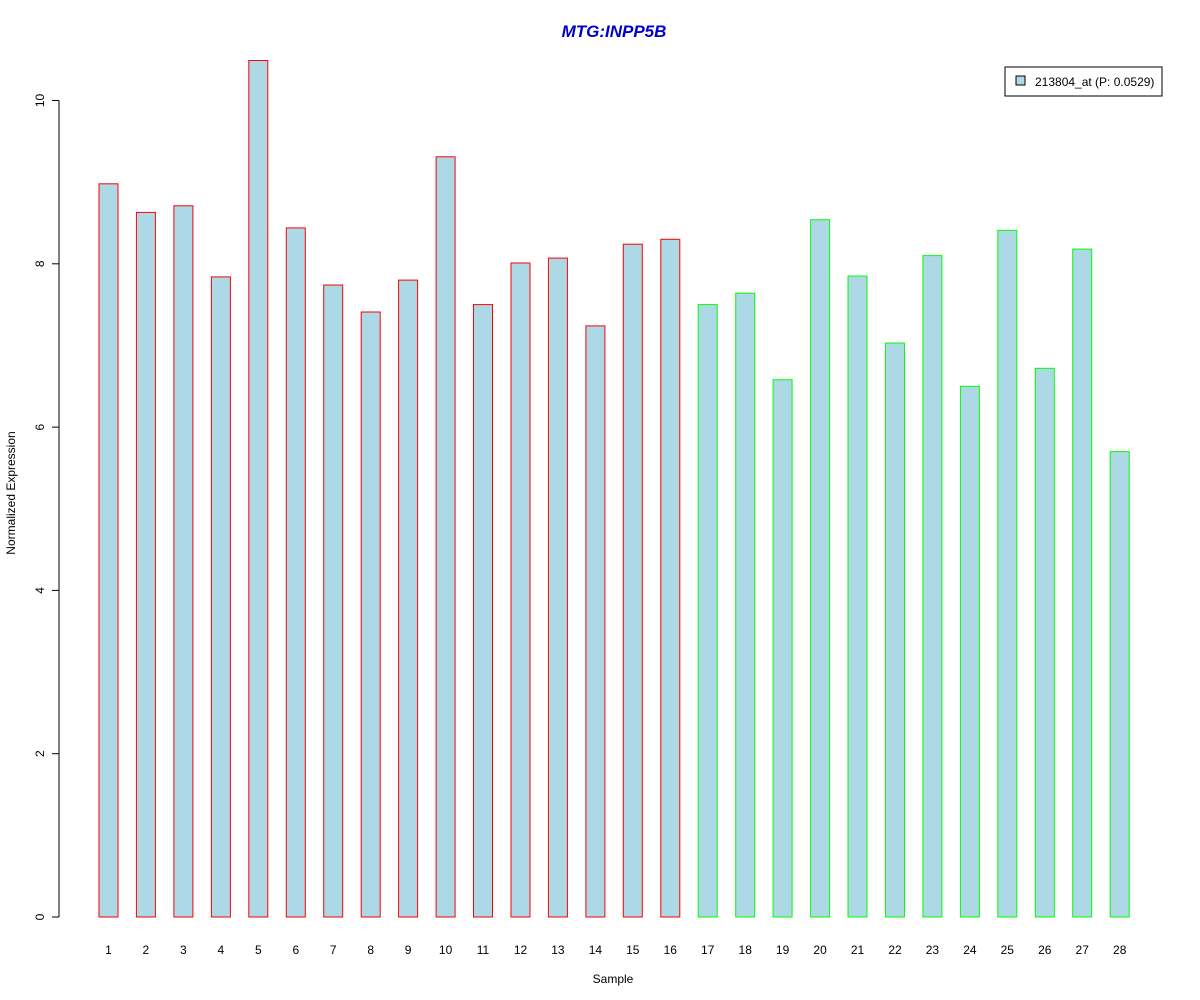 The height and width of the screenshot is (1000, 1200). I want to click on x-tick-label: 6, so click(295, 950).